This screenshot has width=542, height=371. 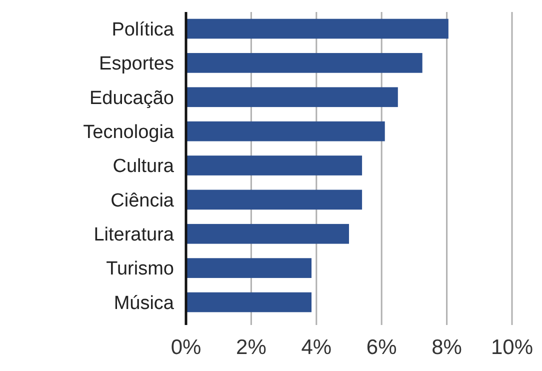 I want to click on y-tick-label: Música, so click(x=144, y=303).